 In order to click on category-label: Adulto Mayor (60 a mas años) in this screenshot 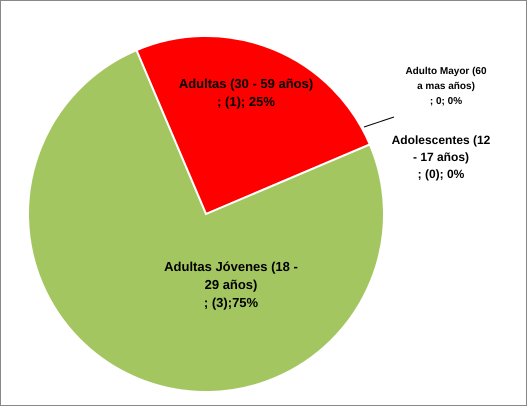, I will do `click(446, 79)`.